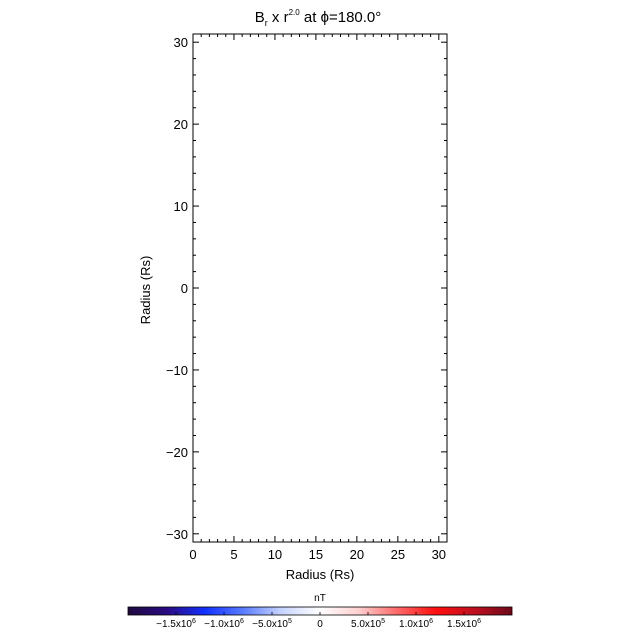  What do you see at coordinates (177, 534) in the screenshot?
I see `y-tick-label: −30` at bounding box center [177, 534].